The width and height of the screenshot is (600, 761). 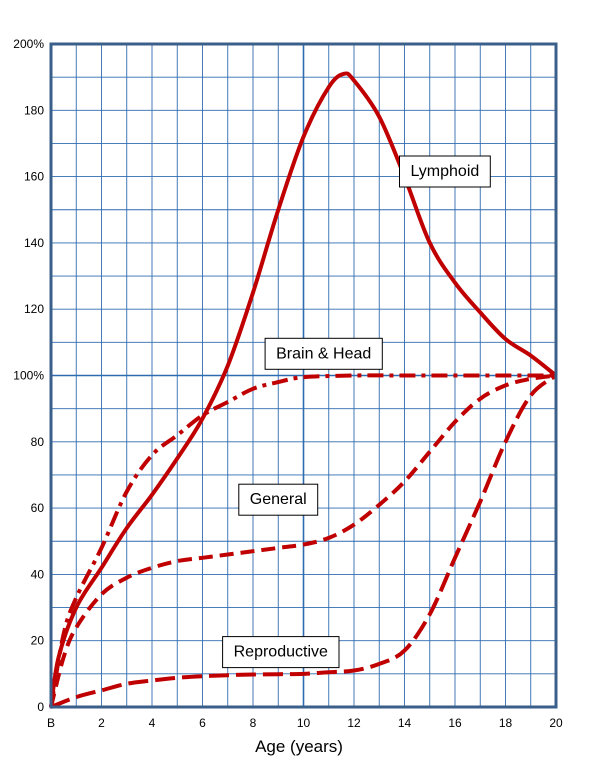 What do you see at coordinates (28, 376) in the screenshot?
I see `y-tick-label: 100%` at bounding box center [28, 376].